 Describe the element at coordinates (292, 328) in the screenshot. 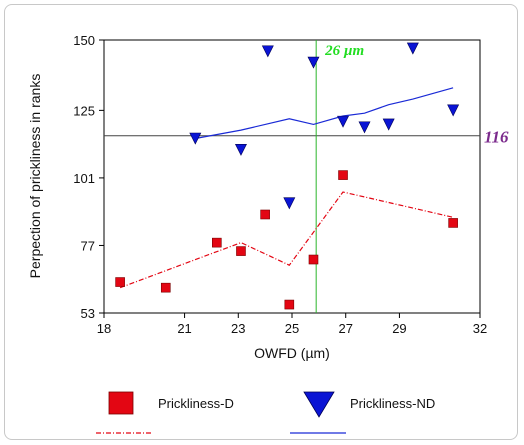

I see `x-tick-label: 25` at that location.